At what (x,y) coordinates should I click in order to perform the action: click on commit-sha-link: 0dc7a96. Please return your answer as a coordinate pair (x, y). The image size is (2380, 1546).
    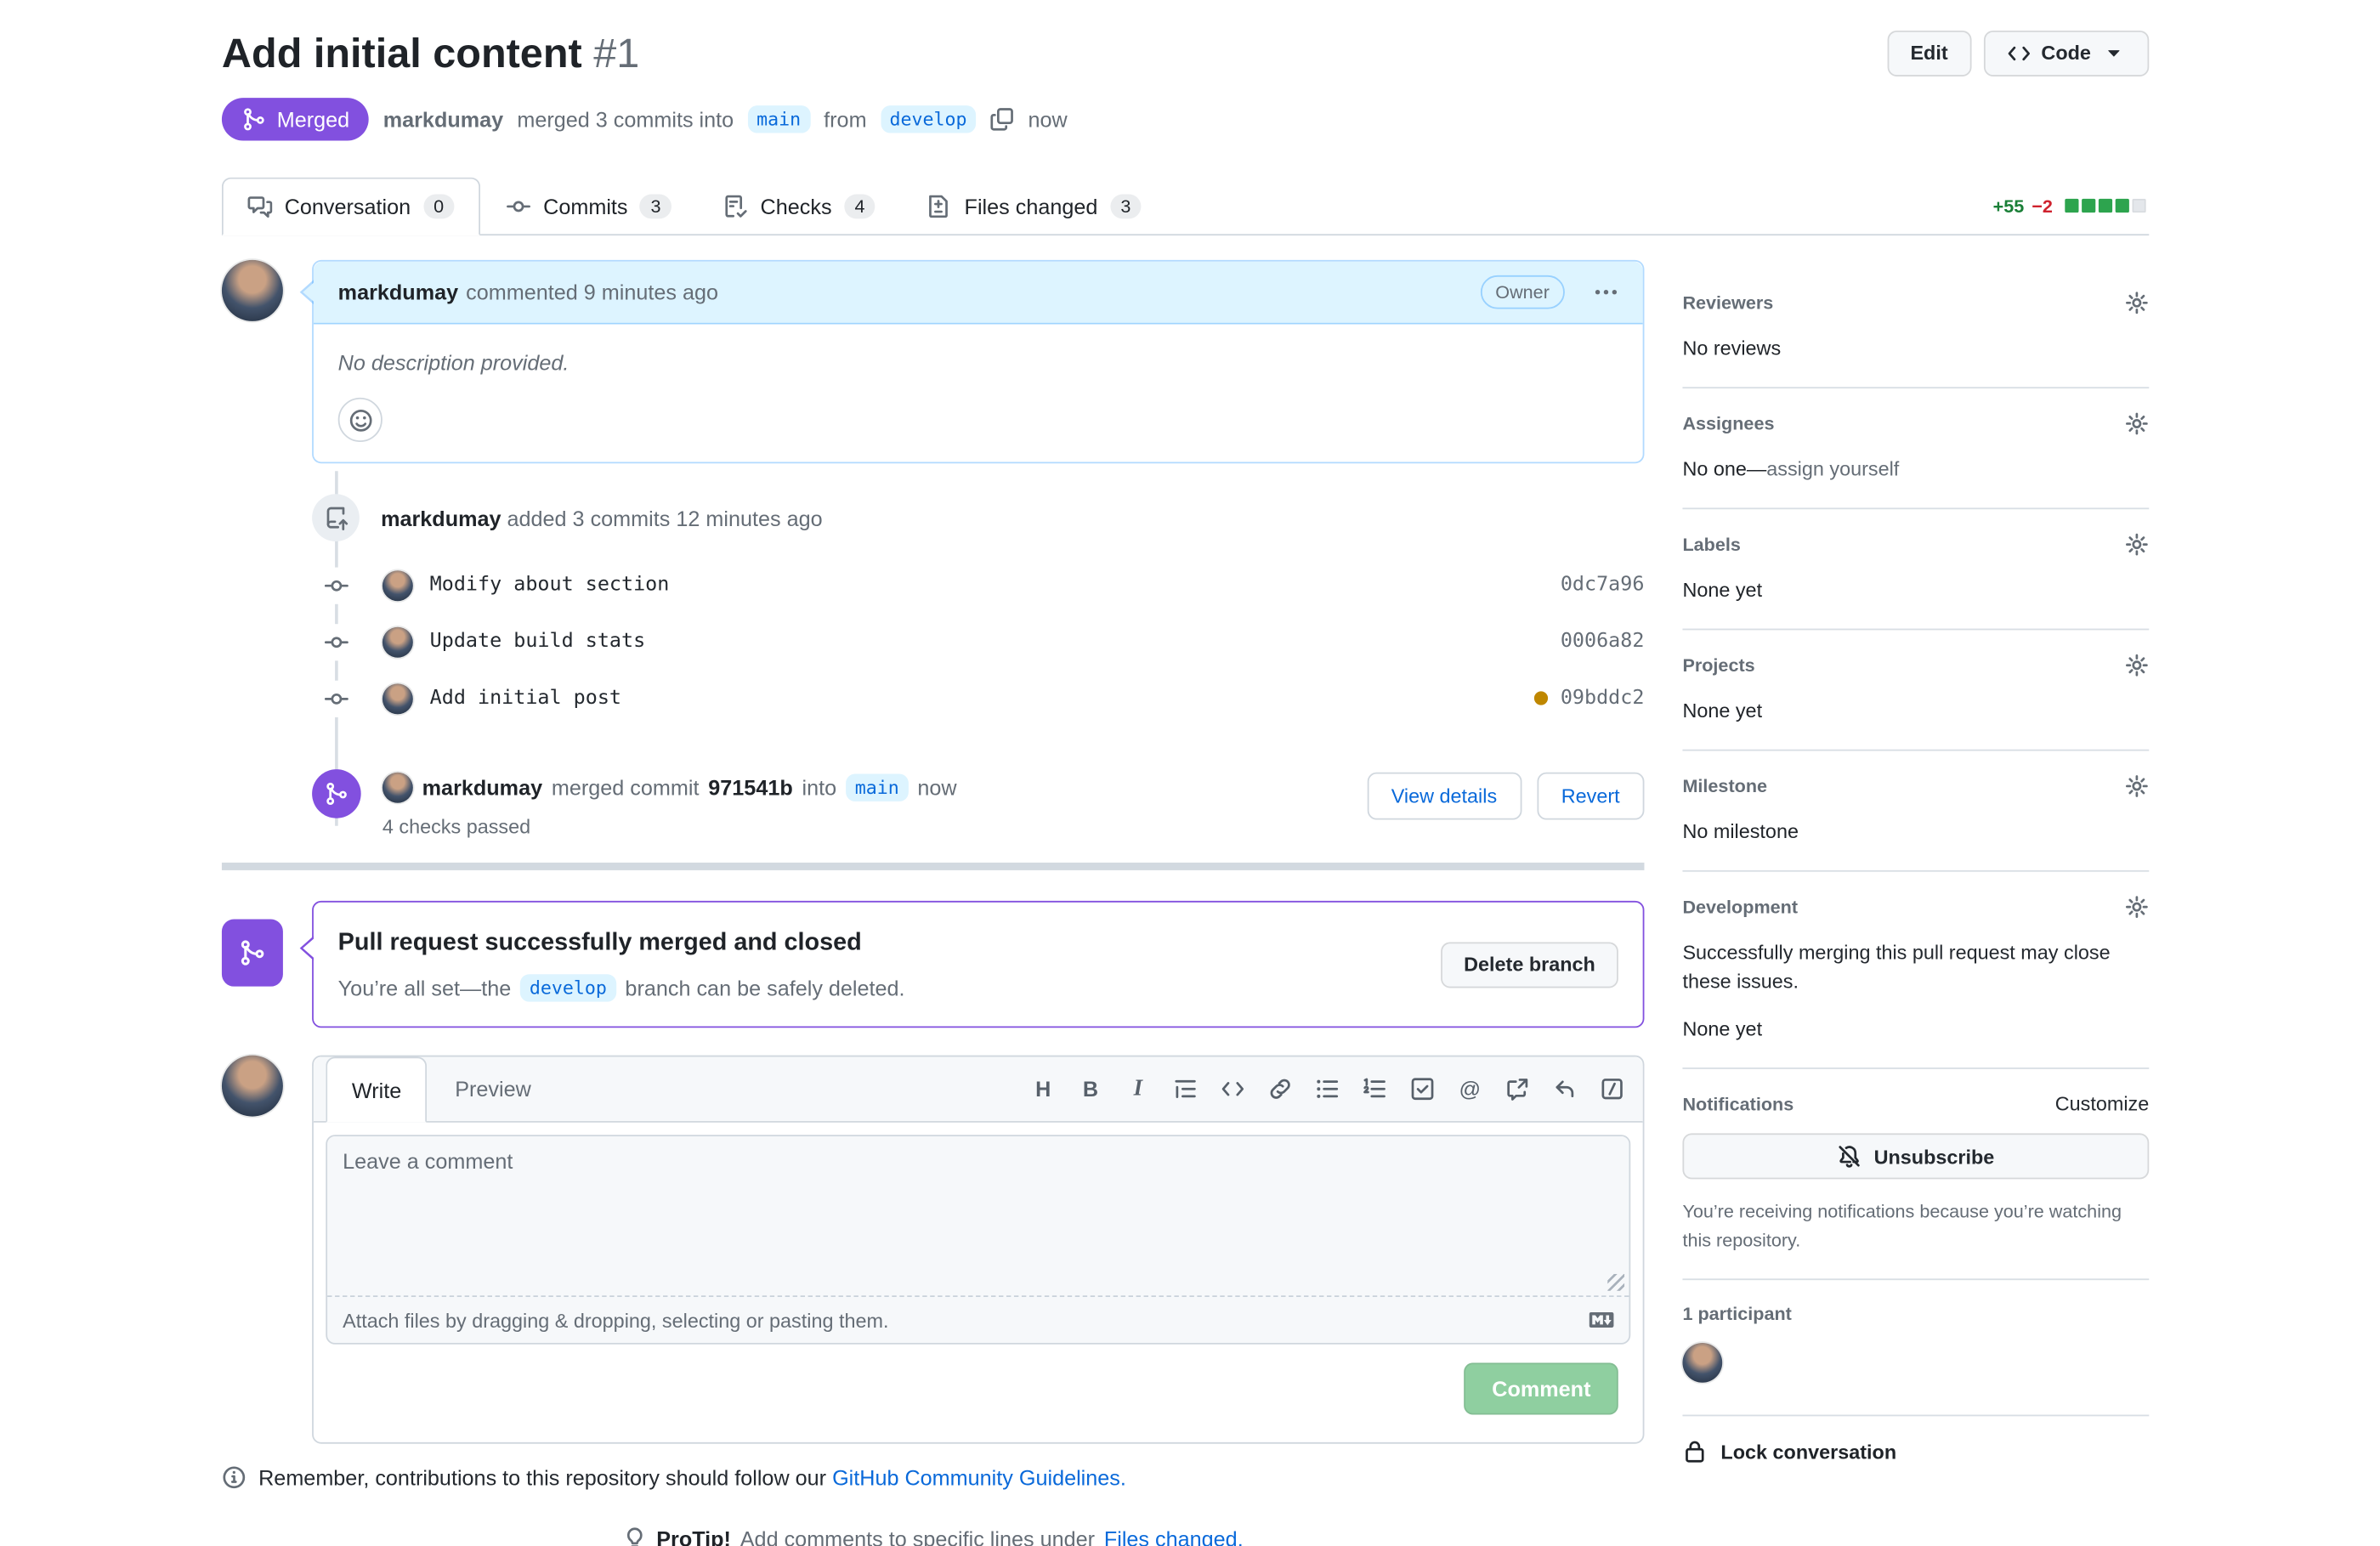
    Looking at the image, I should click on (1602, 585).